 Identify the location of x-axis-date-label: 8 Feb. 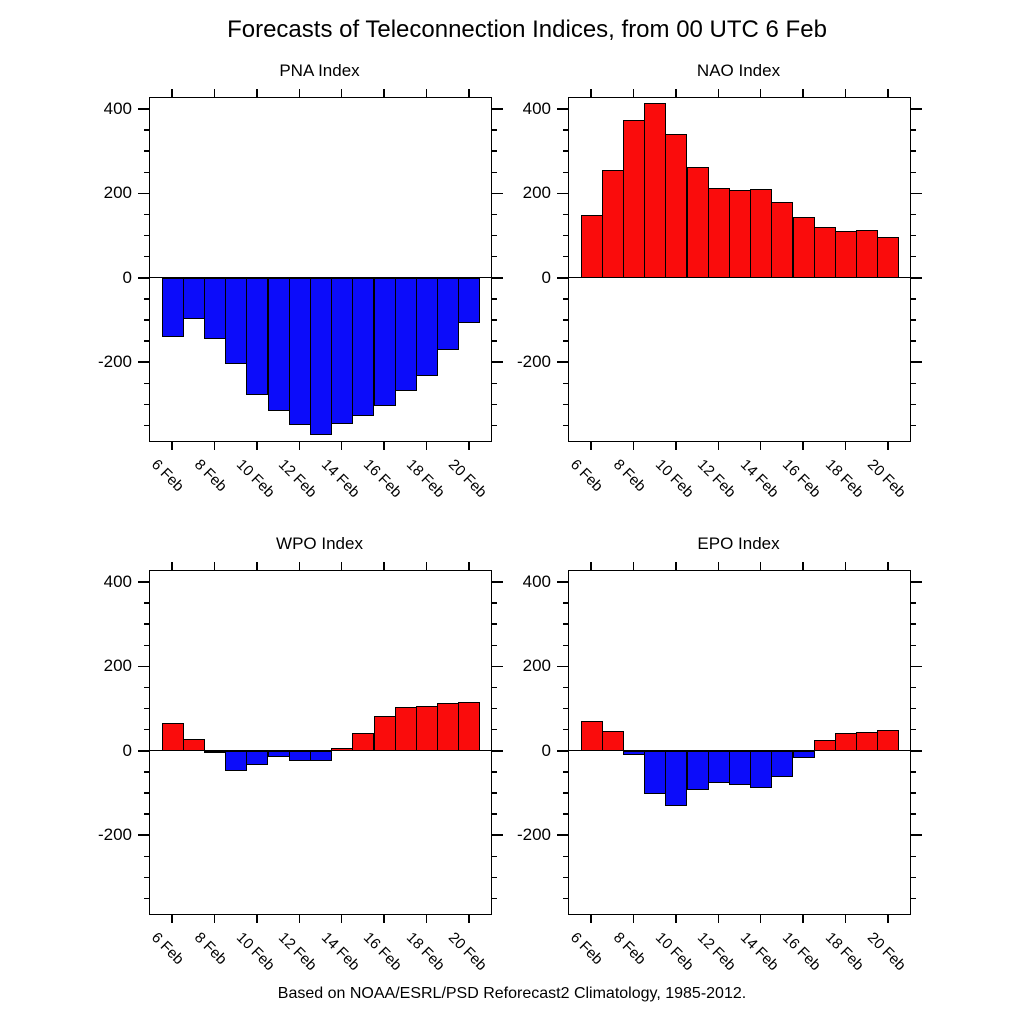
(629, 949).